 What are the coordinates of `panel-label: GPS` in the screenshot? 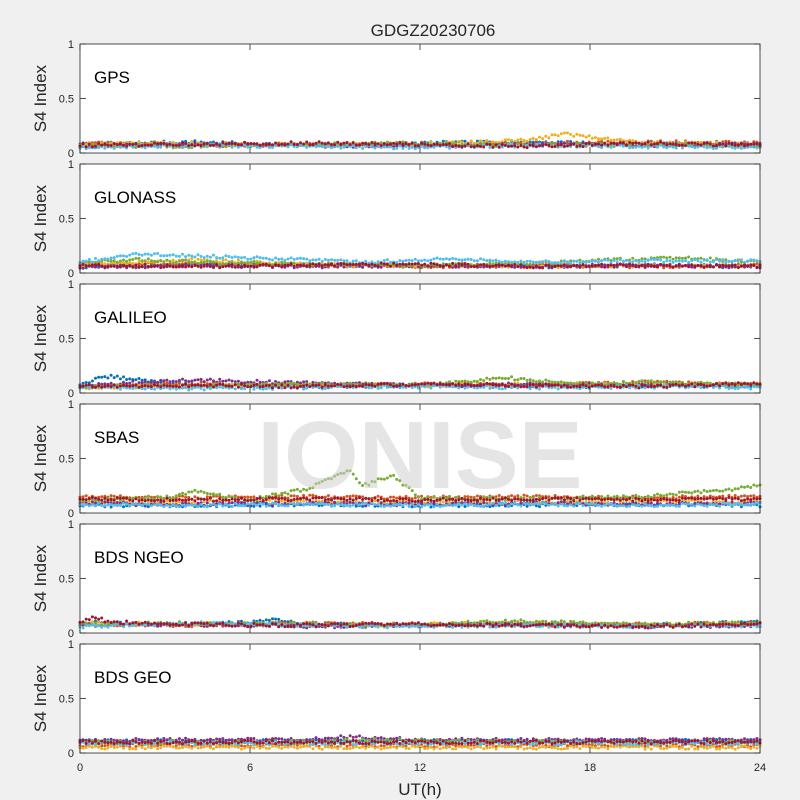 It's located at (112, 77).